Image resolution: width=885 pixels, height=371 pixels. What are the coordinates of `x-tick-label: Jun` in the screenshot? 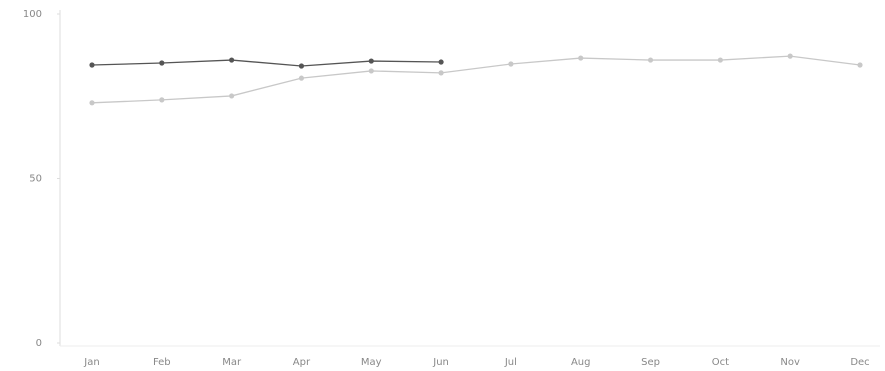 It's located at (440, 362).